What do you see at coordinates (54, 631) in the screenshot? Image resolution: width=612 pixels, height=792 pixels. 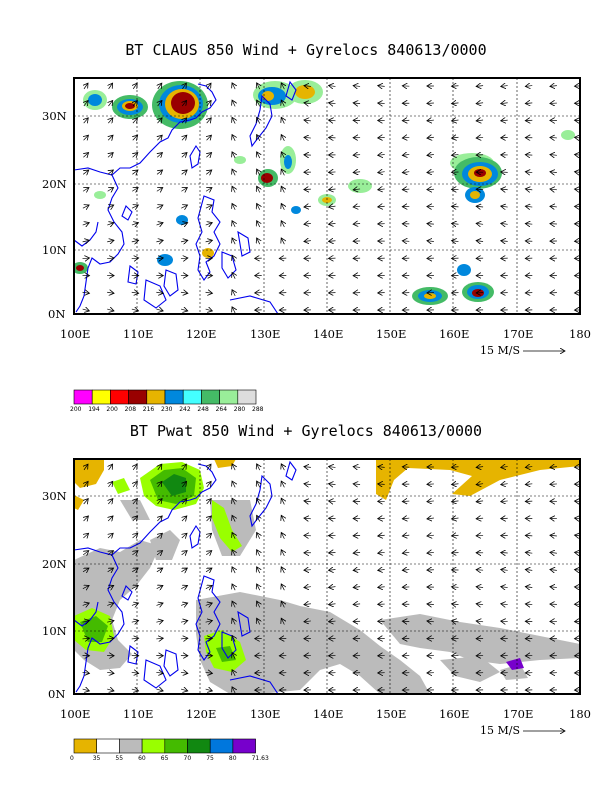 I see `panel-2-lat-label: 10N` at bounding box center [54, 631].